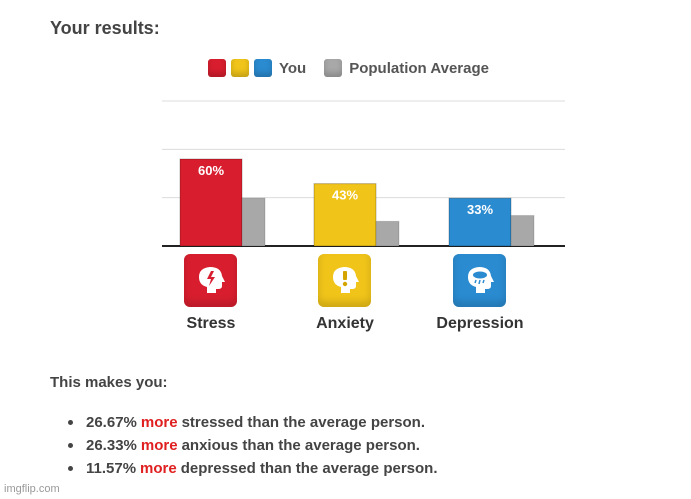 The image size is (691, 499). I want to click on bar-label-depression: 33%, so click(480, 209).